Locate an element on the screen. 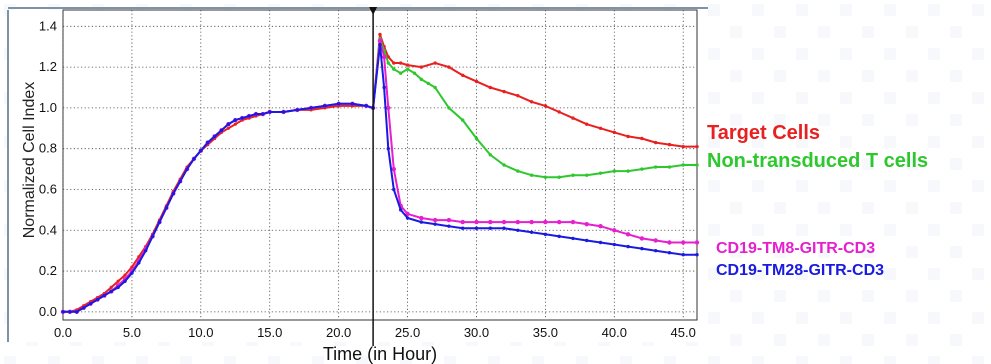  x-tick-label: 10.0 is located at coordinates (200, 332).